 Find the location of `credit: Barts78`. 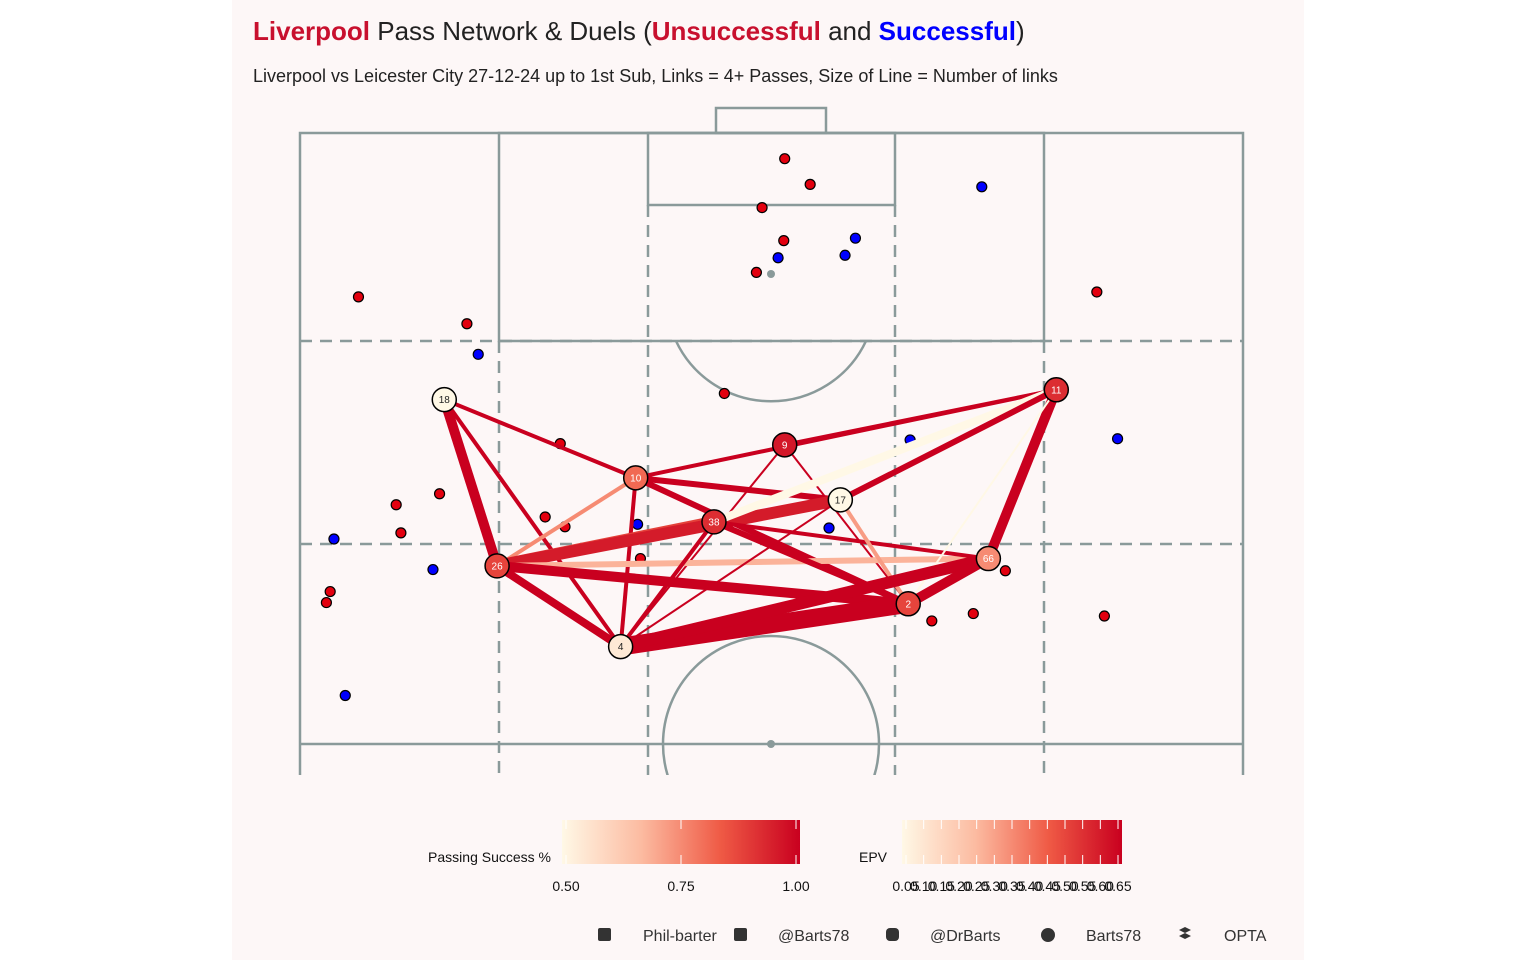

credit: Barts78 is located at coordinates (1113, 936).